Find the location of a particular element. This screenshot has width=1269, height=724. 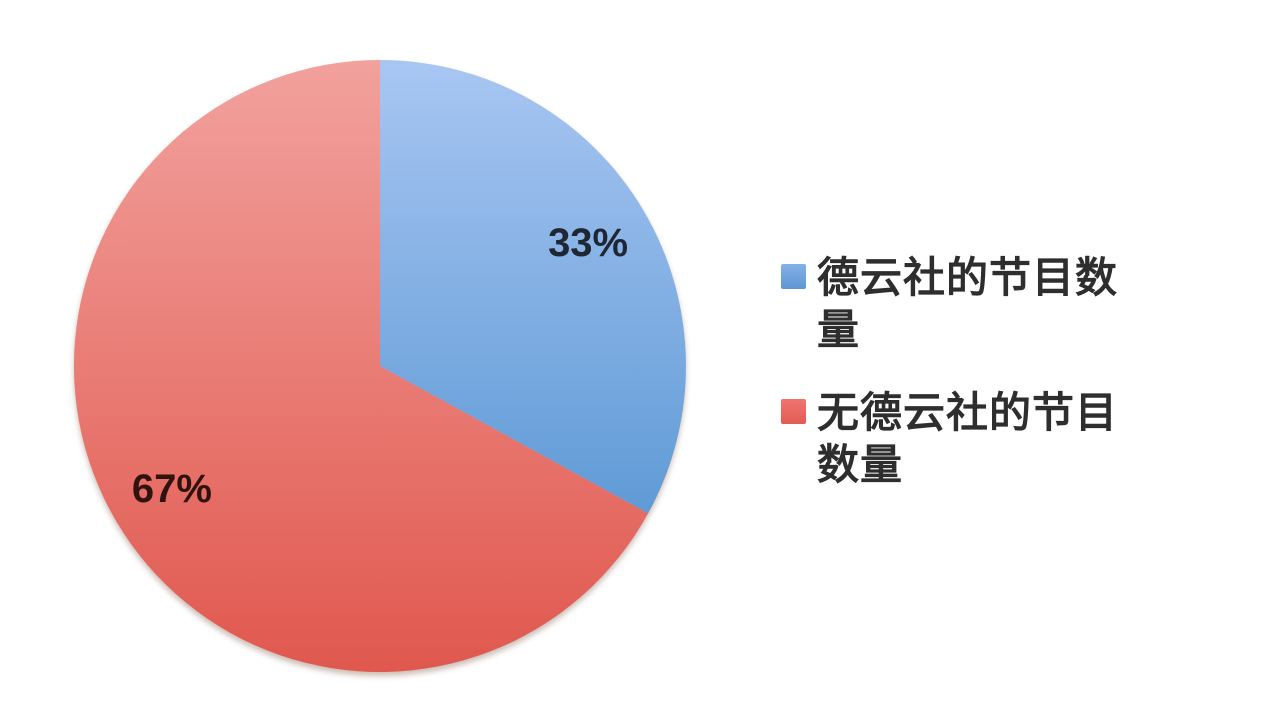

legend-item-no-deyunshe: 无德云社的节目数量 is located at coordinates (957, 439).